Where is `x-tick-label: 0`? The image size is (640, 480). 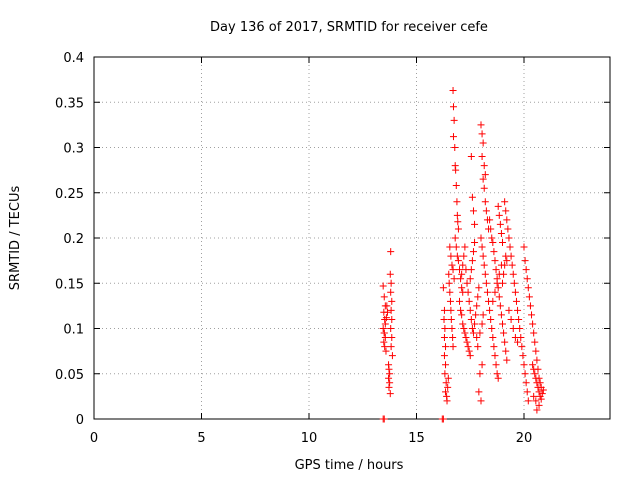
x-tick-label: 0 is located at coordinates (94, 438).